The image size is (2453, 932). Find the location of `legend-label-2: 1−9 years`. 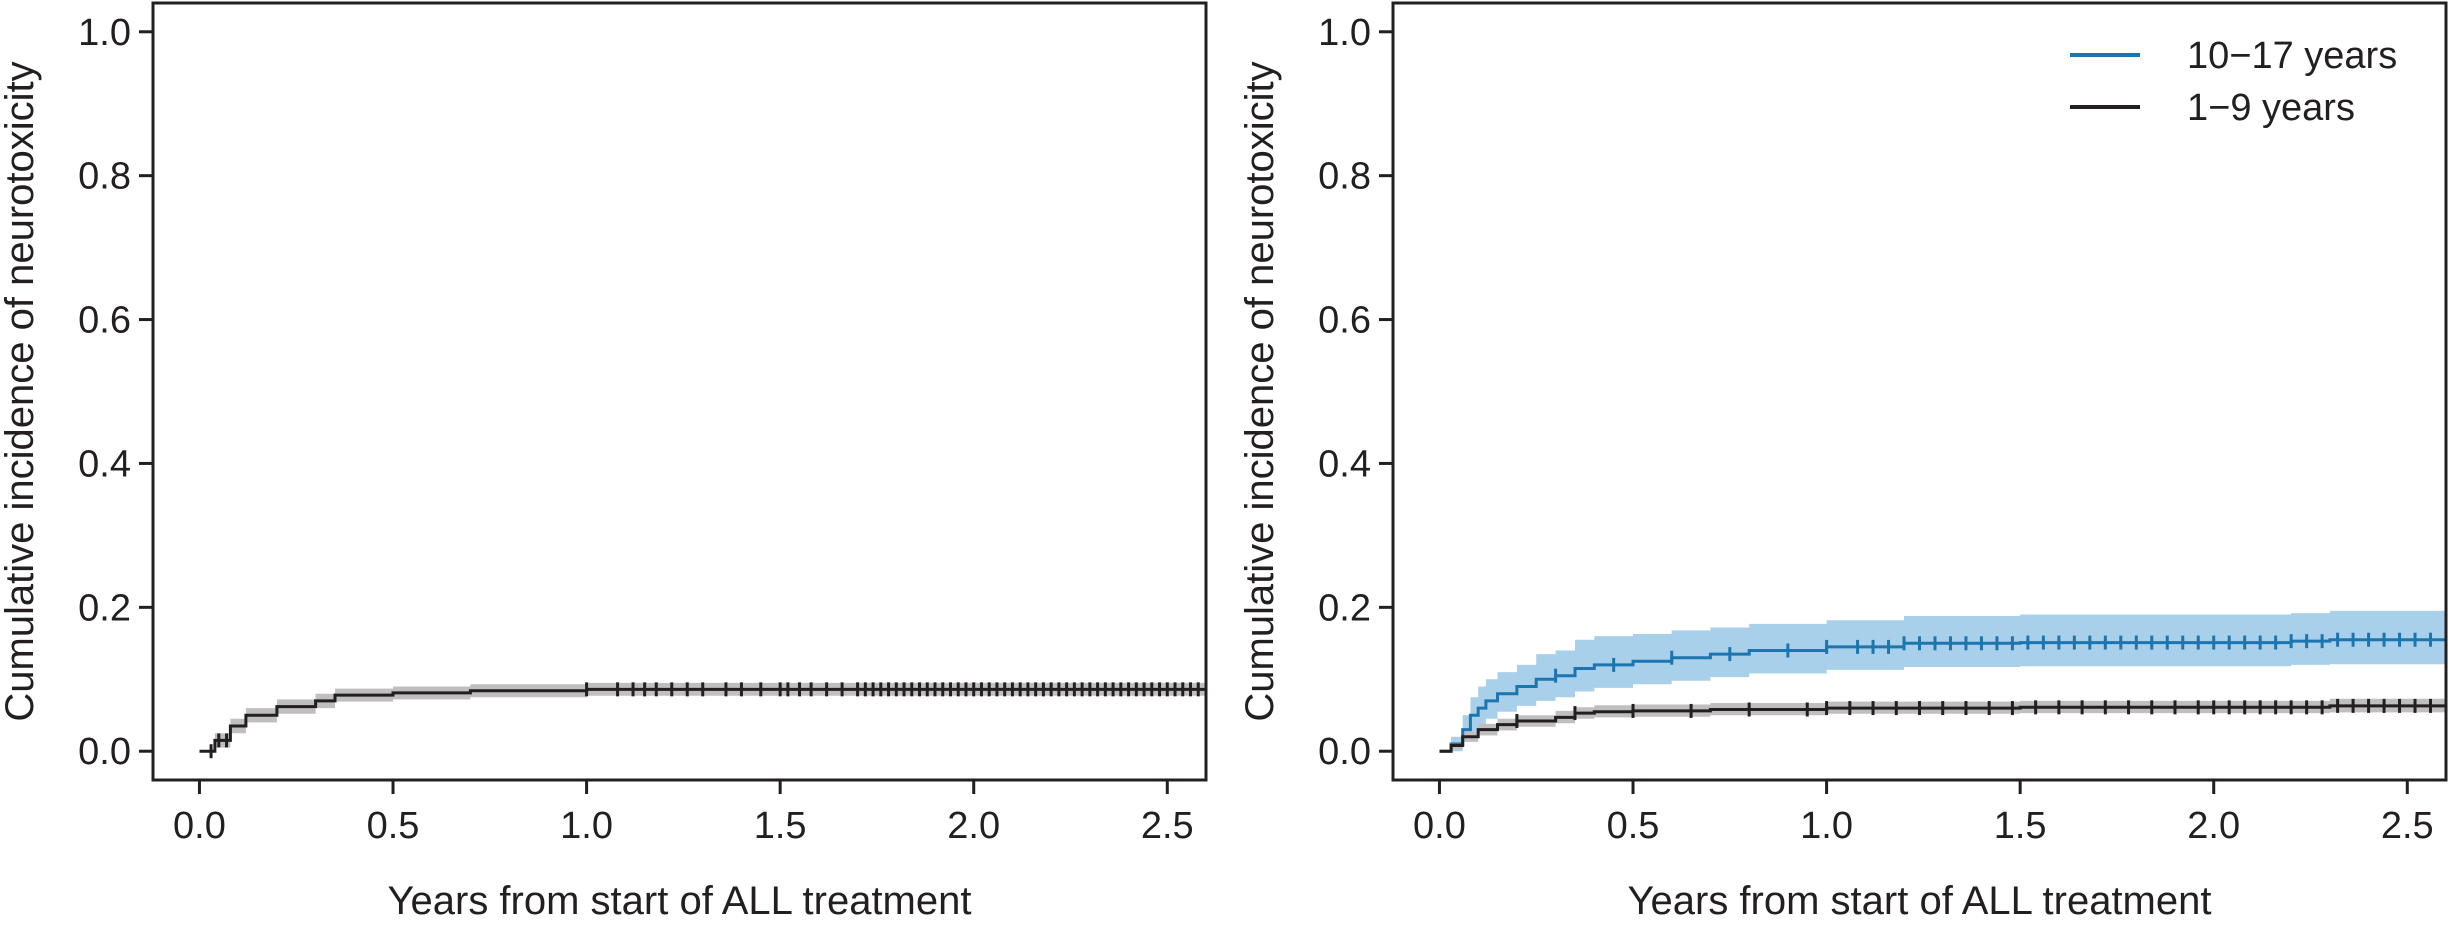

legend-label-2: 1−9 years is located at coordinates (2271, 108).